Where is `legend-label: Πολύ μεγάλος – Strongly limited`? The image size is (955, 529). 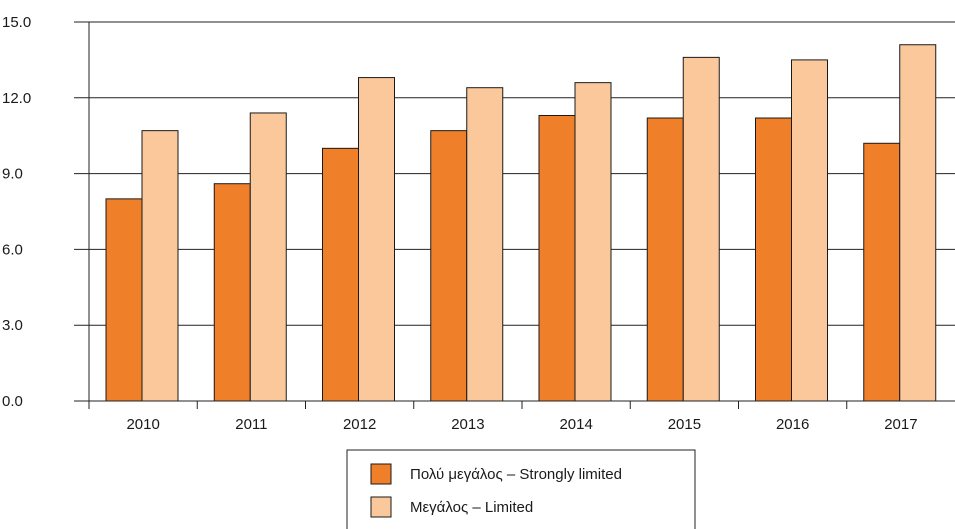
legend-label: Πολύ μεγάλος – Strongly limited is located at coordinates (516, 474).